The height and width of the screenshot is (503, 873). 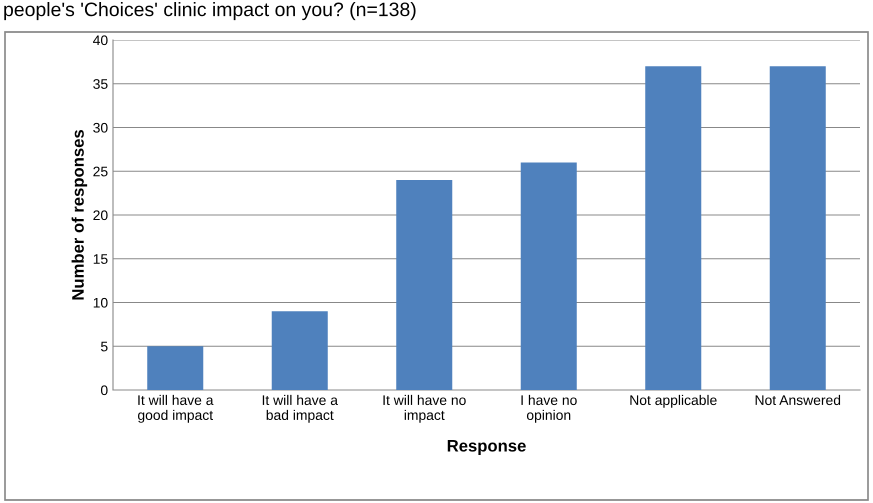 What do you see at coordinates (104, 390) in the screenshot?
I see `y-tick-label: 0` at bounding box center [104, 390].